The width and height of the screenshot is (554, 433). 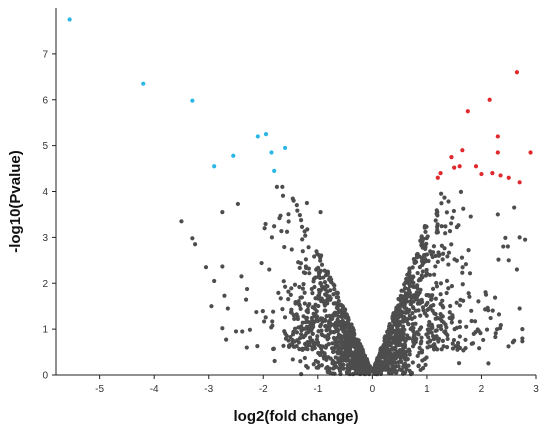 I want to click on y-axis-label: -log10(Pvalue), so click(x=15, y=201).